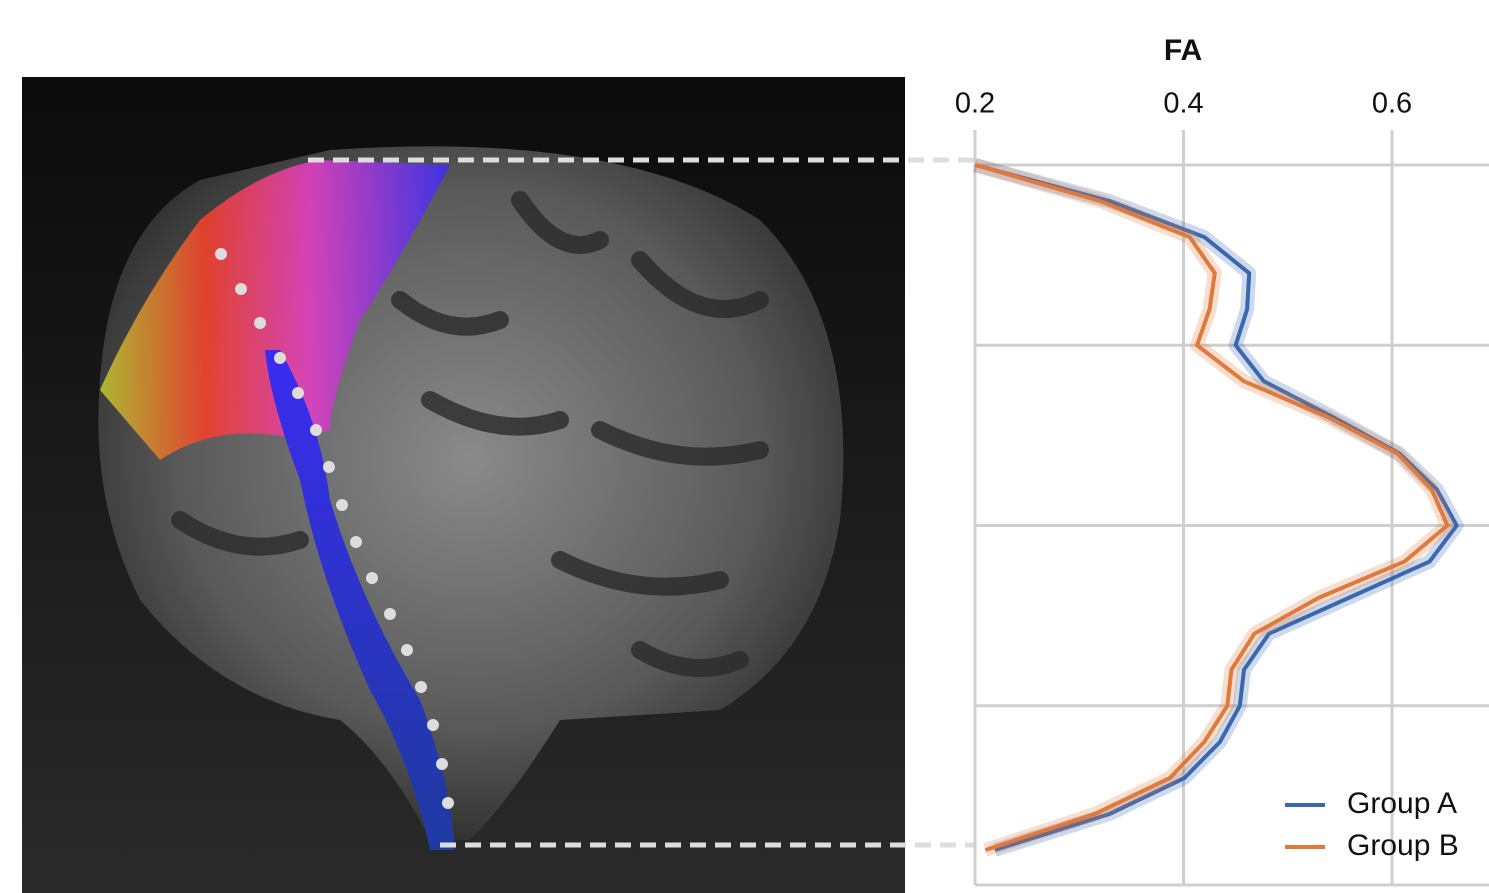 This screenshot has height=893, width=1489. I want to click on x-tick-label: 0.6, so click(1392, 104).